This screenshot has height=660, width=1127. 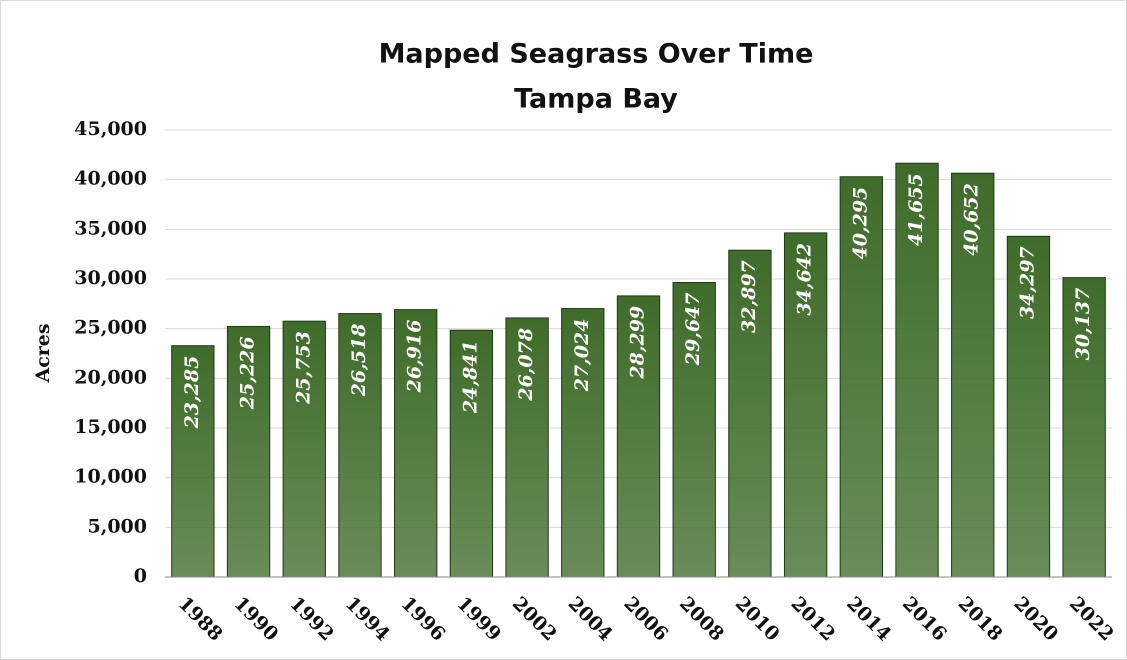 I want to click on data-label: 26,518, so click(x=359, y=361).